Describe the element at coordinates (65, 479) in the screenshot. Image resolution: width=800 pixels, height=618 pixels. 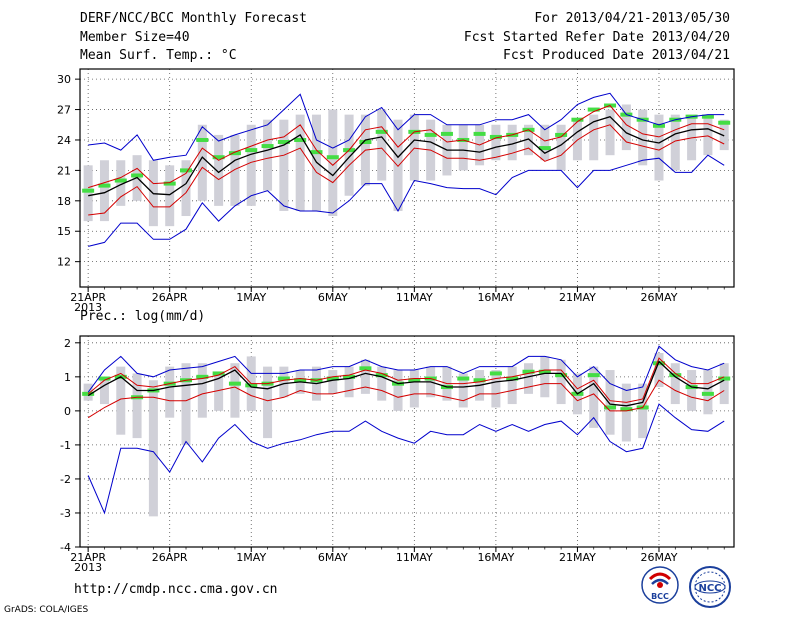
I see `precip-ytick-label: -2` at that location.